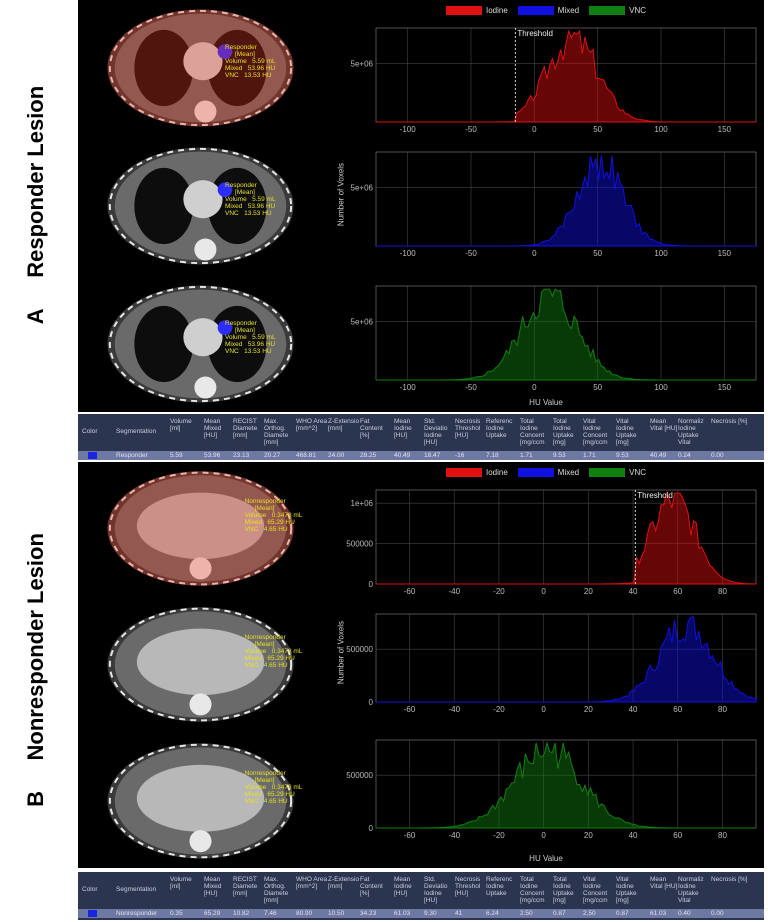 The width and height of the screenshot is (768, 922). I want to click on table-cell: 0.00, so click(717, 913).